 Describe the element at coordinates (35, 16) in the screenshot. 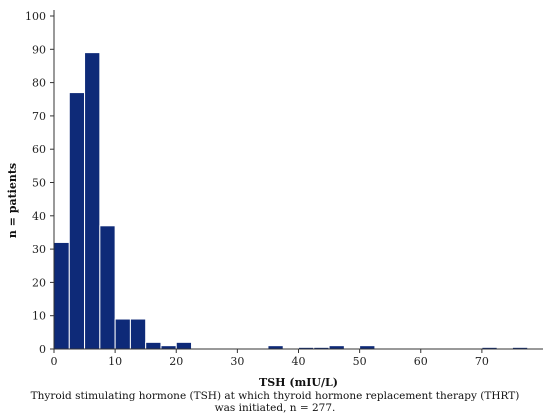

I see `y-tick-label-100: 100` at that location.